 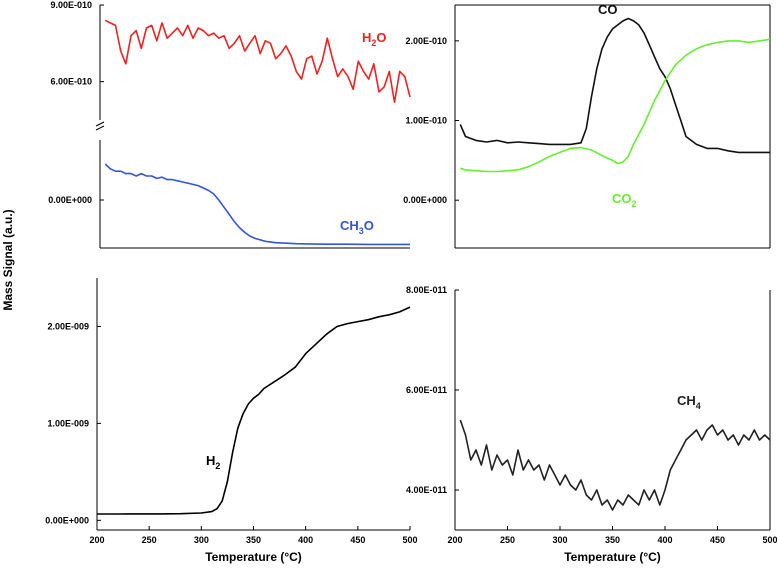 I want to click on series-line-co2, so click(x=615, y=105).